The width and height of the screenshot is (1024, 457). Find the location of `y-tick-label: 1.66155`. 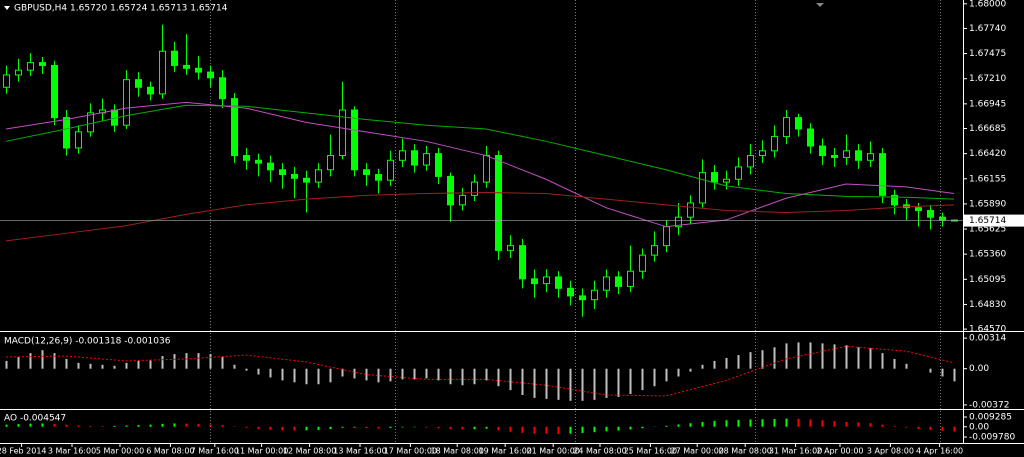

y-tick-label: 1.66155 is located at coordinates (987, 179).